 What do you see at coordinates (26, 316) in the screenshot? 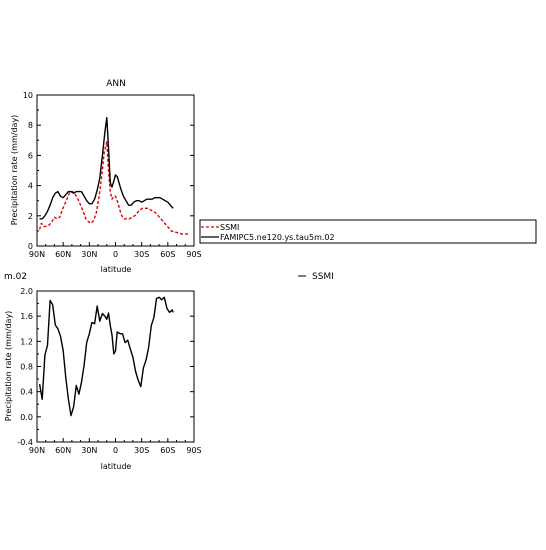
I see `bottom-y-tick-label: 1.6` at bounding box center [26, 316].